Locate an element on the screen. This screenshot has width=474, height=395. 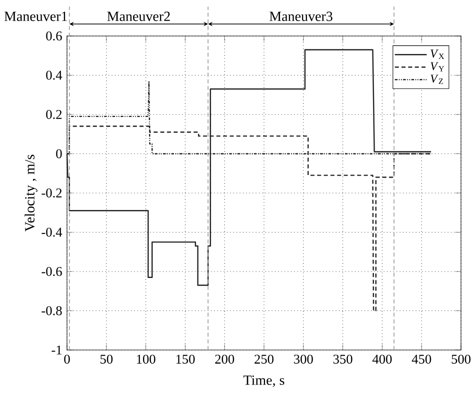
x-tick-label: 250 is located at coordinates (264, 359).